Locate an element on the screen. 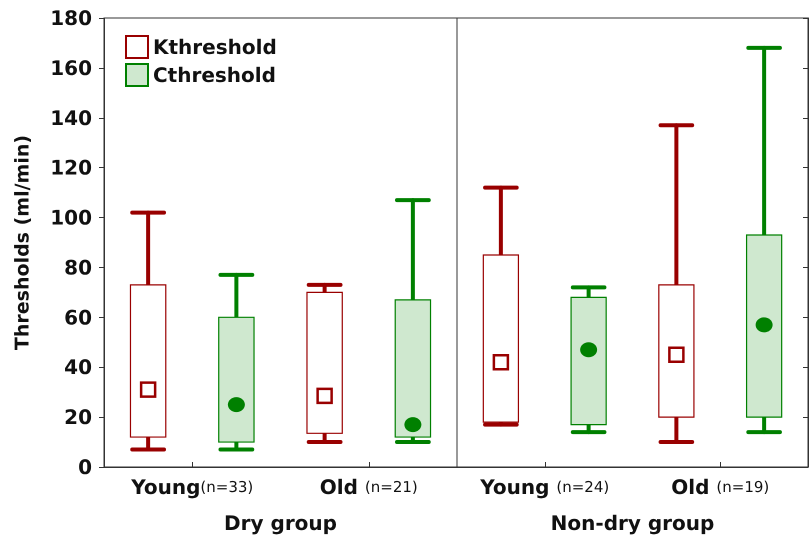 The width and height of the screenshot is (812, 542). y-tick-label: 120 is located at coordinates (71, 168).